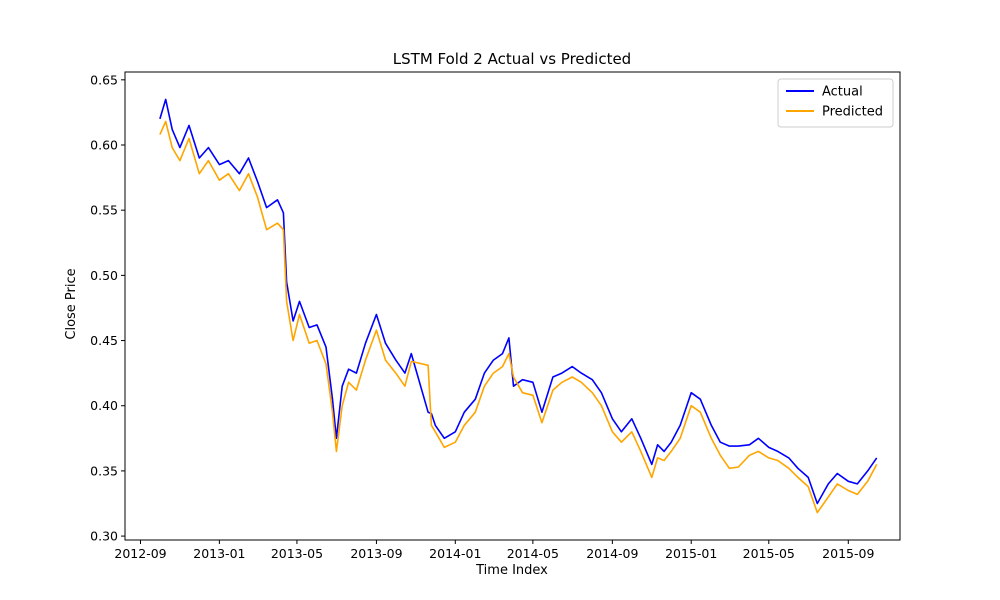 The width and height of the screenshot is (1000, 600). I want to click on x-tick-label: 2013-01, so click(219, 553).